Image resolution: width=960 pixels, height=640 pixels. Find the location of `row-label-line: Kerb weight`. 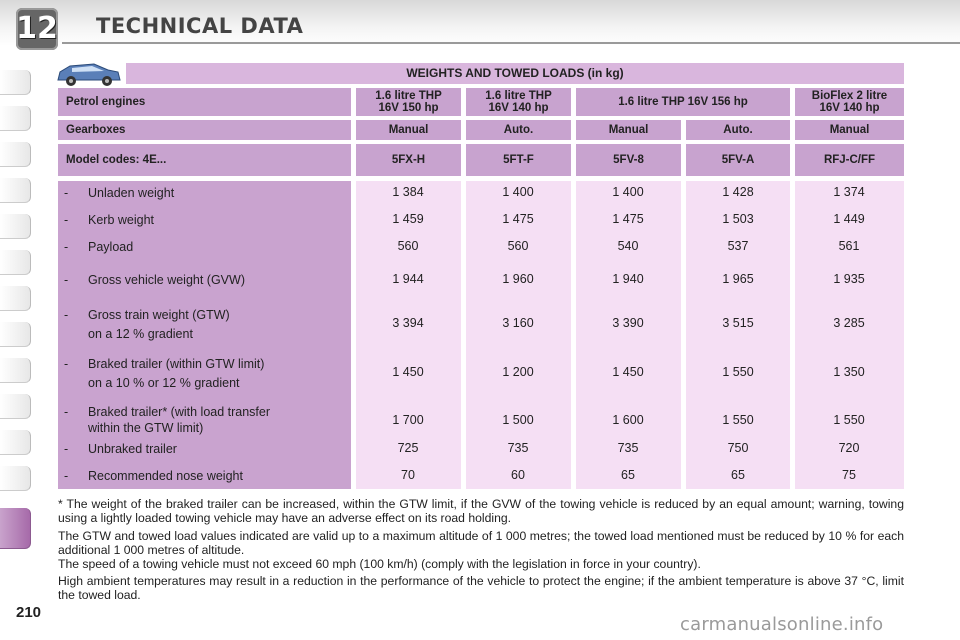

row-label-line: Kerb weight is located at coordinates (121, 220).